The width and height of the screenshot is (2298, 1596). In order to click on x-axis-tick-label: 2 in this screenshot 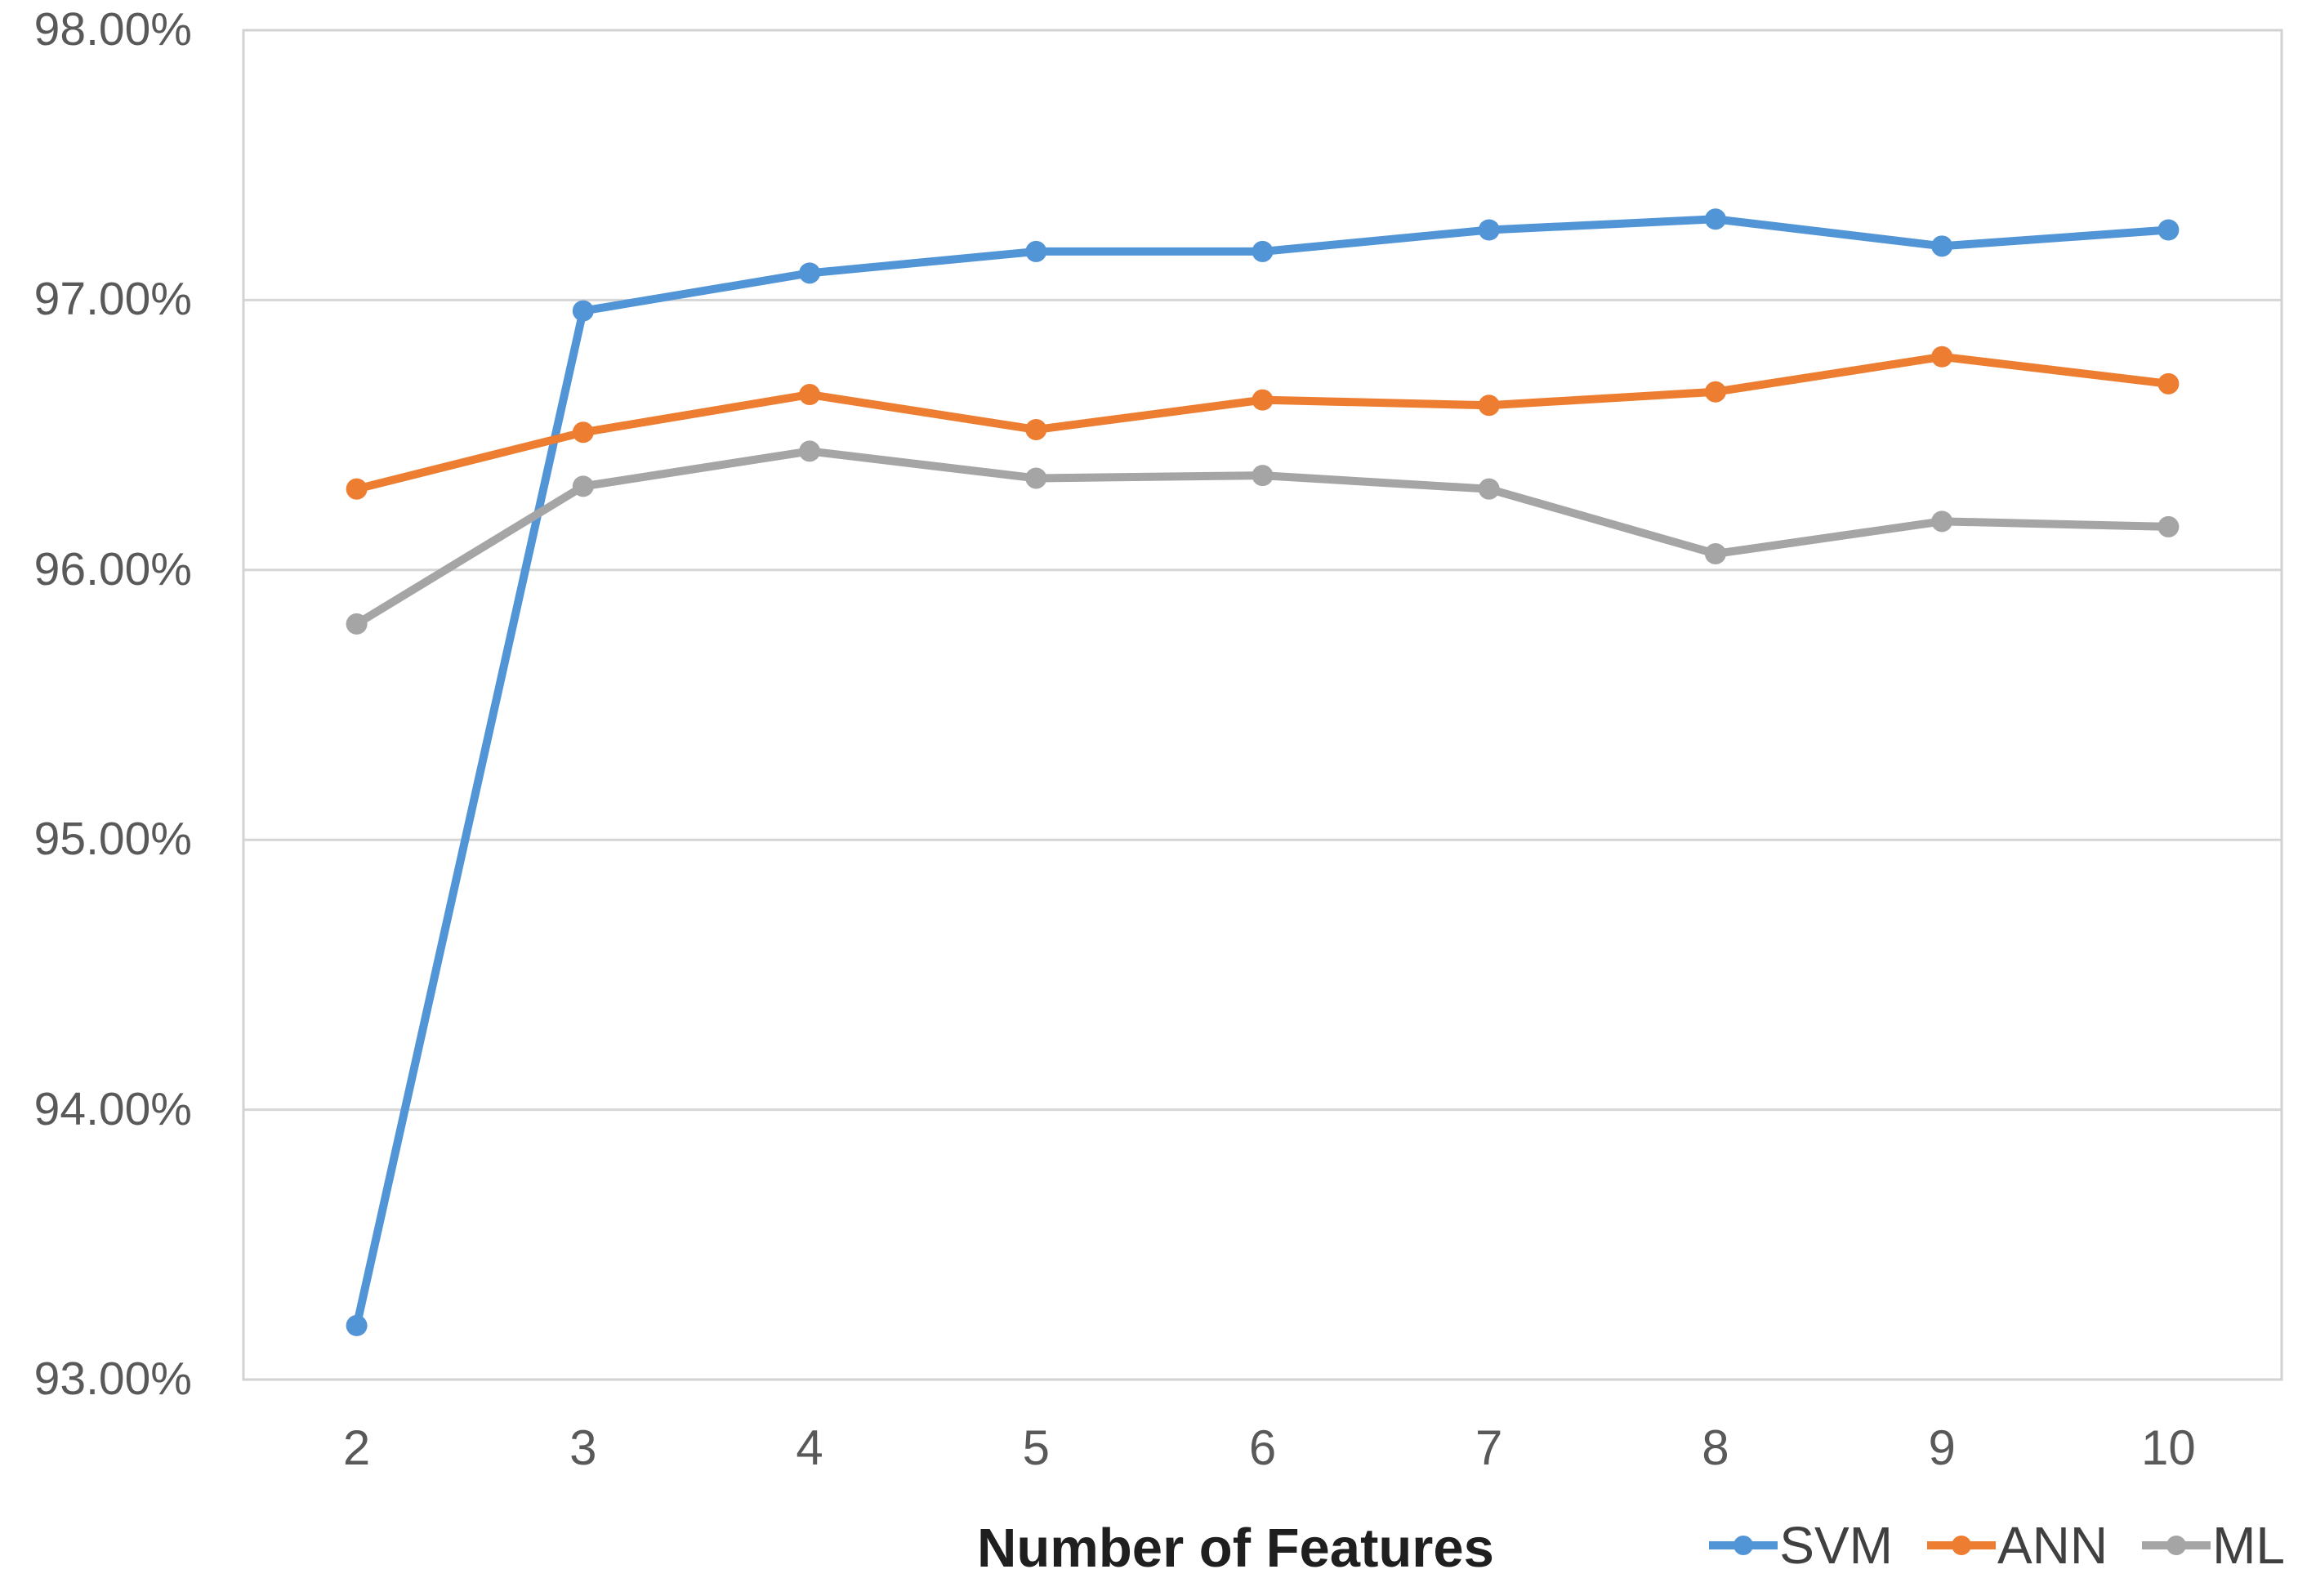, I will do `click(356, 1447)`.